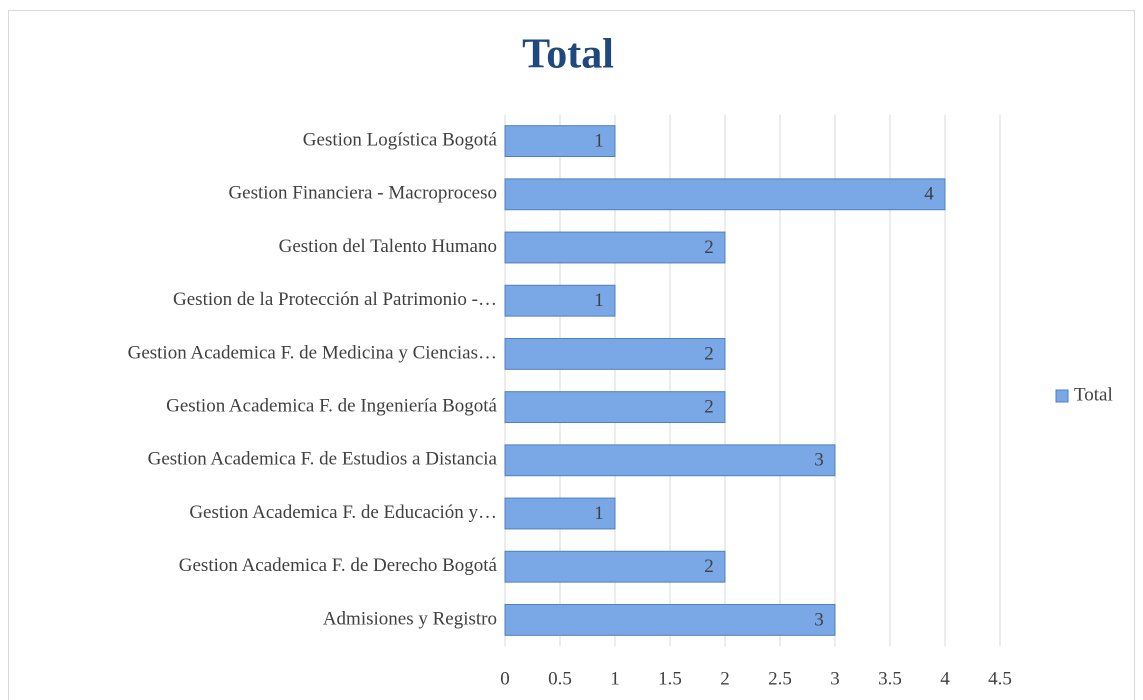 The height and width of the screenshot is (700, 1143). Describe the element at coordinates (615, 678) in the screenshot. I see `x-tick-label: 1` at that location.